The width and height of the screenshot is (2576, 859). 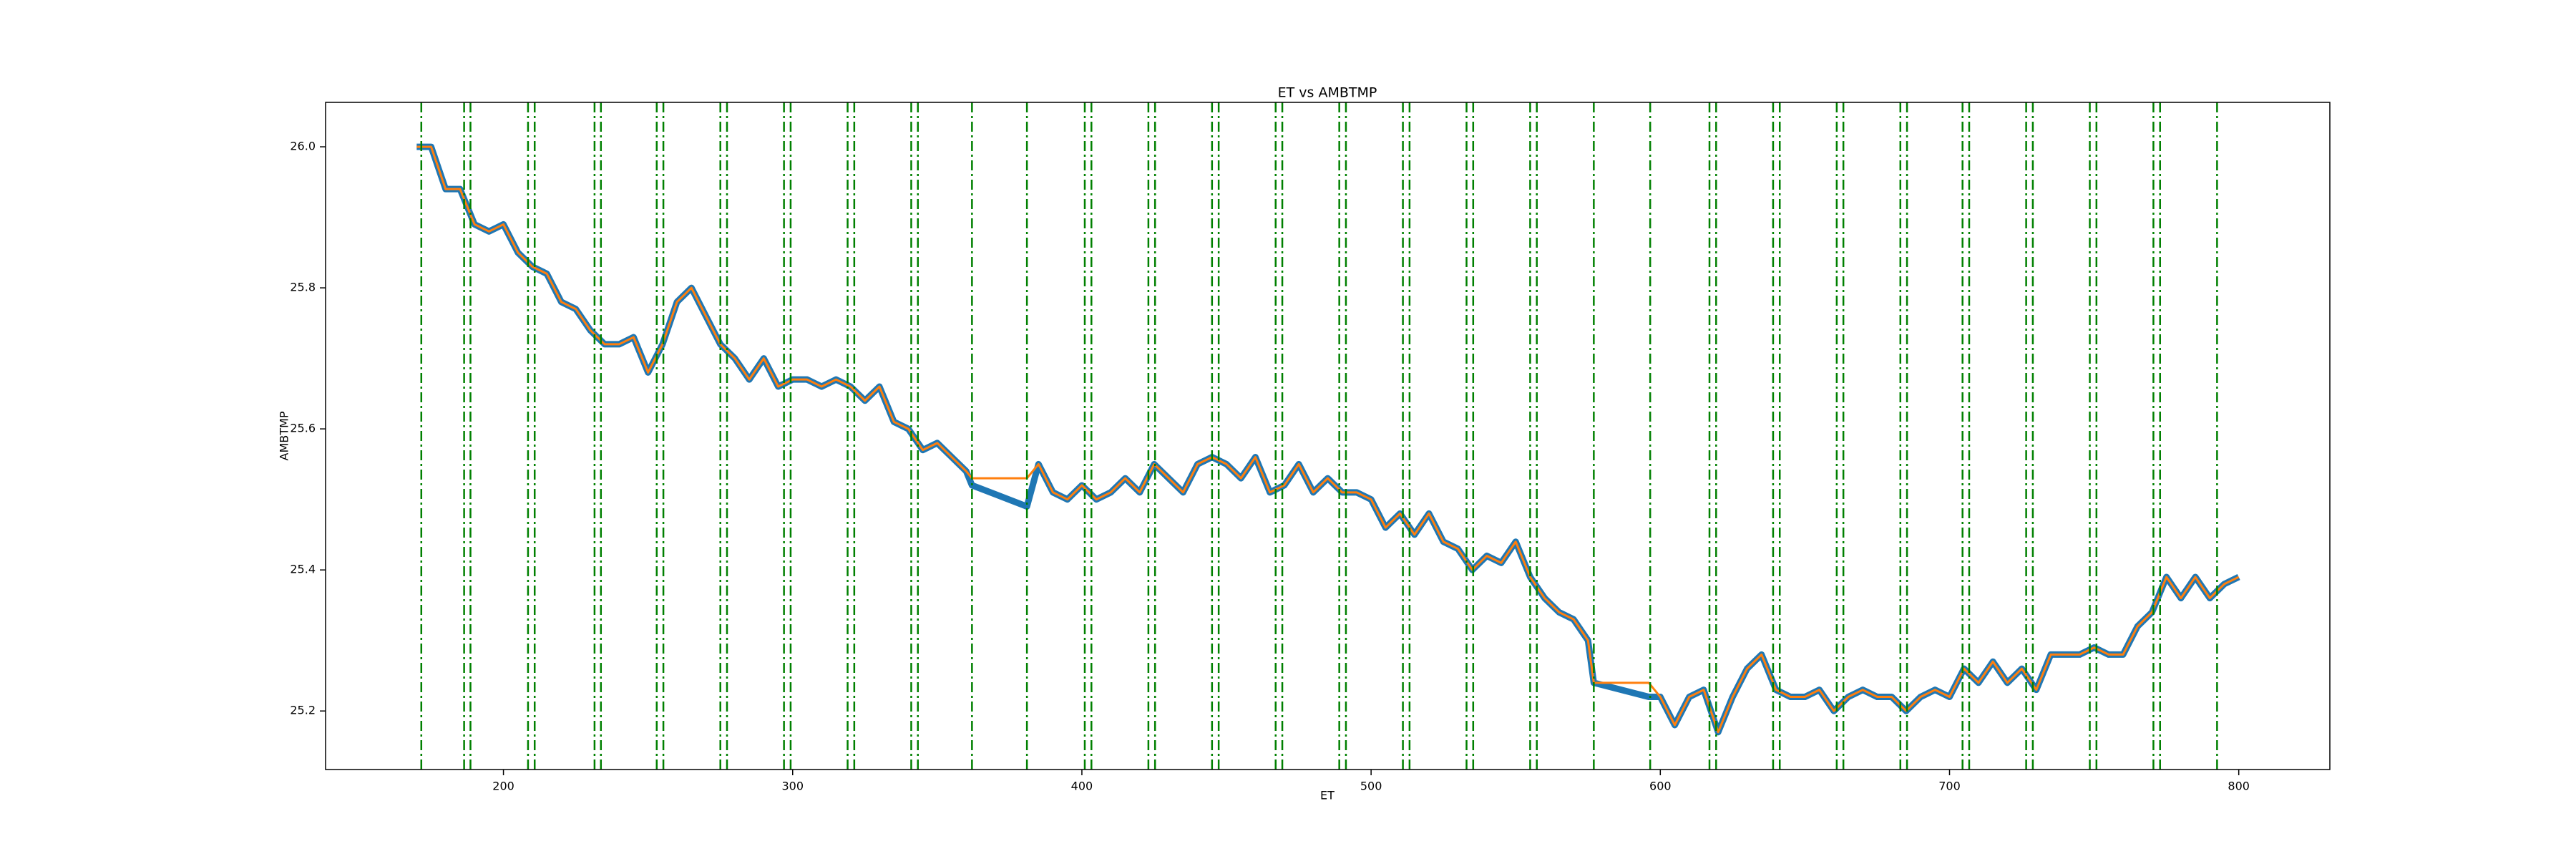 I want to click on y-axis-label: AMBTMP, so click(x=284, y=435).